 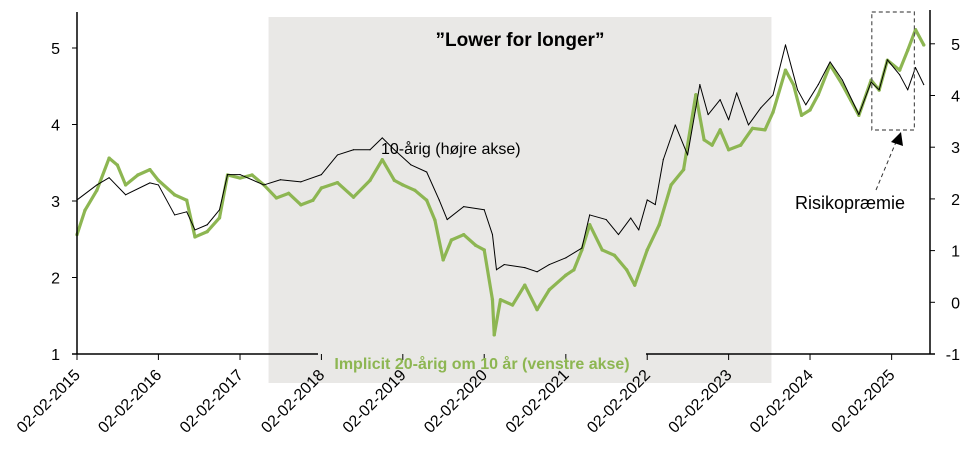 I want to click on period-label: ”Lower for longer”, so click(x=520, y=40).